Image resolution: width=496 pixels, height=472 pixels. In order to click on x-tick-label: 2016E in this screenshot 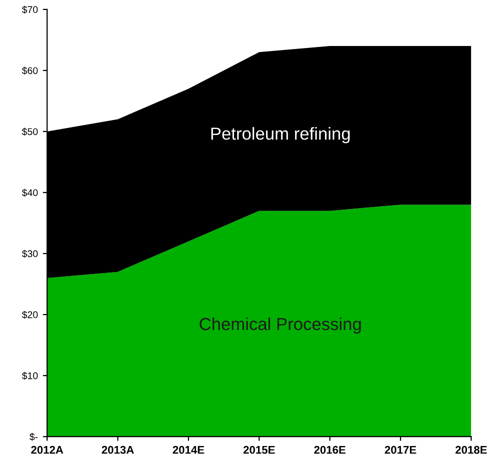, I will do `click(330, 450)`.